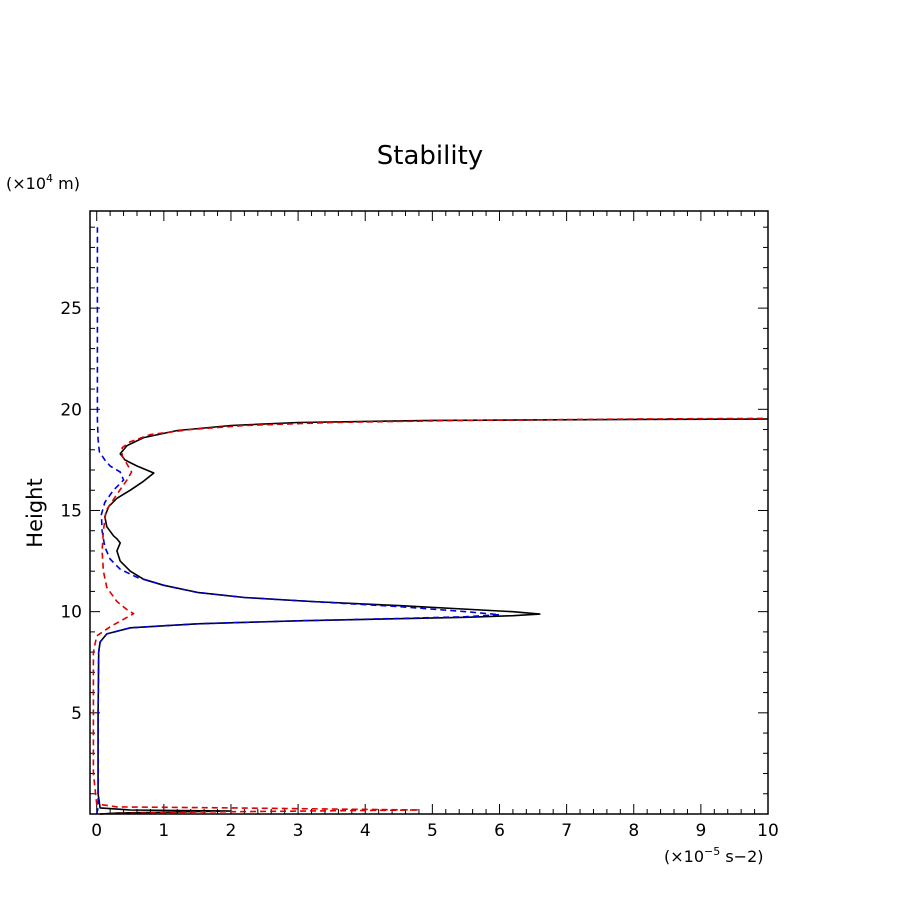  Describe the element at coordinates (71, 613) in the screenshot. I see `y-tick-label: 10` at that location.